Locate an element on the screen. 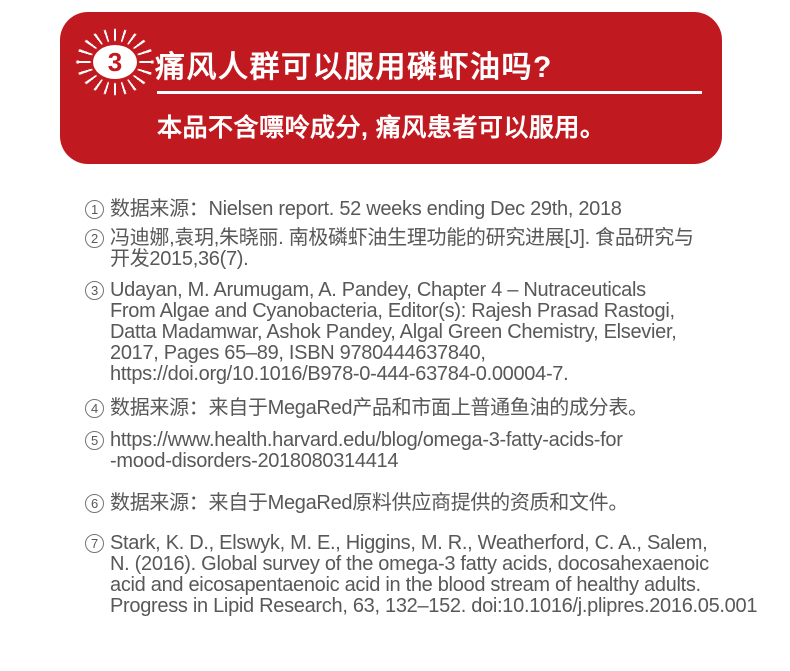  reference-number-badge: 6 is located at coordinates (97, 503).